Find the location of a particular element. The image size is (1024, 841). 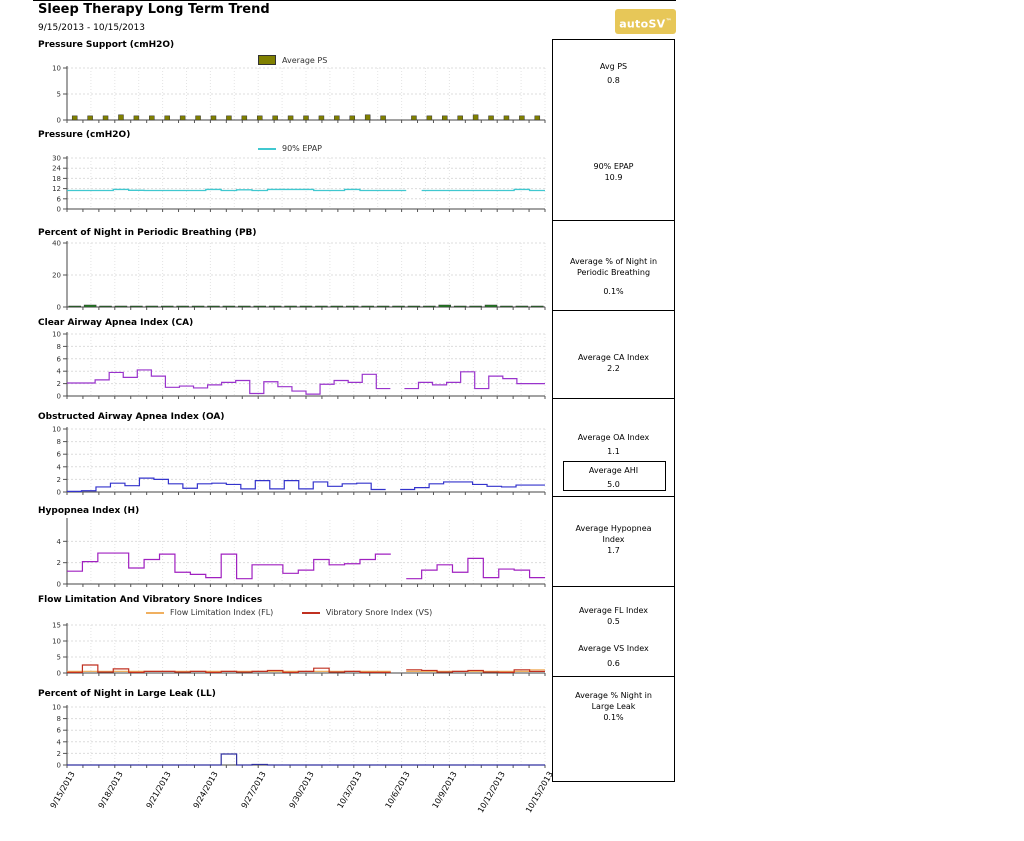

stat-large-leak: Average % Night in Large Leak 0.1% is located at coordinates (613, 706).